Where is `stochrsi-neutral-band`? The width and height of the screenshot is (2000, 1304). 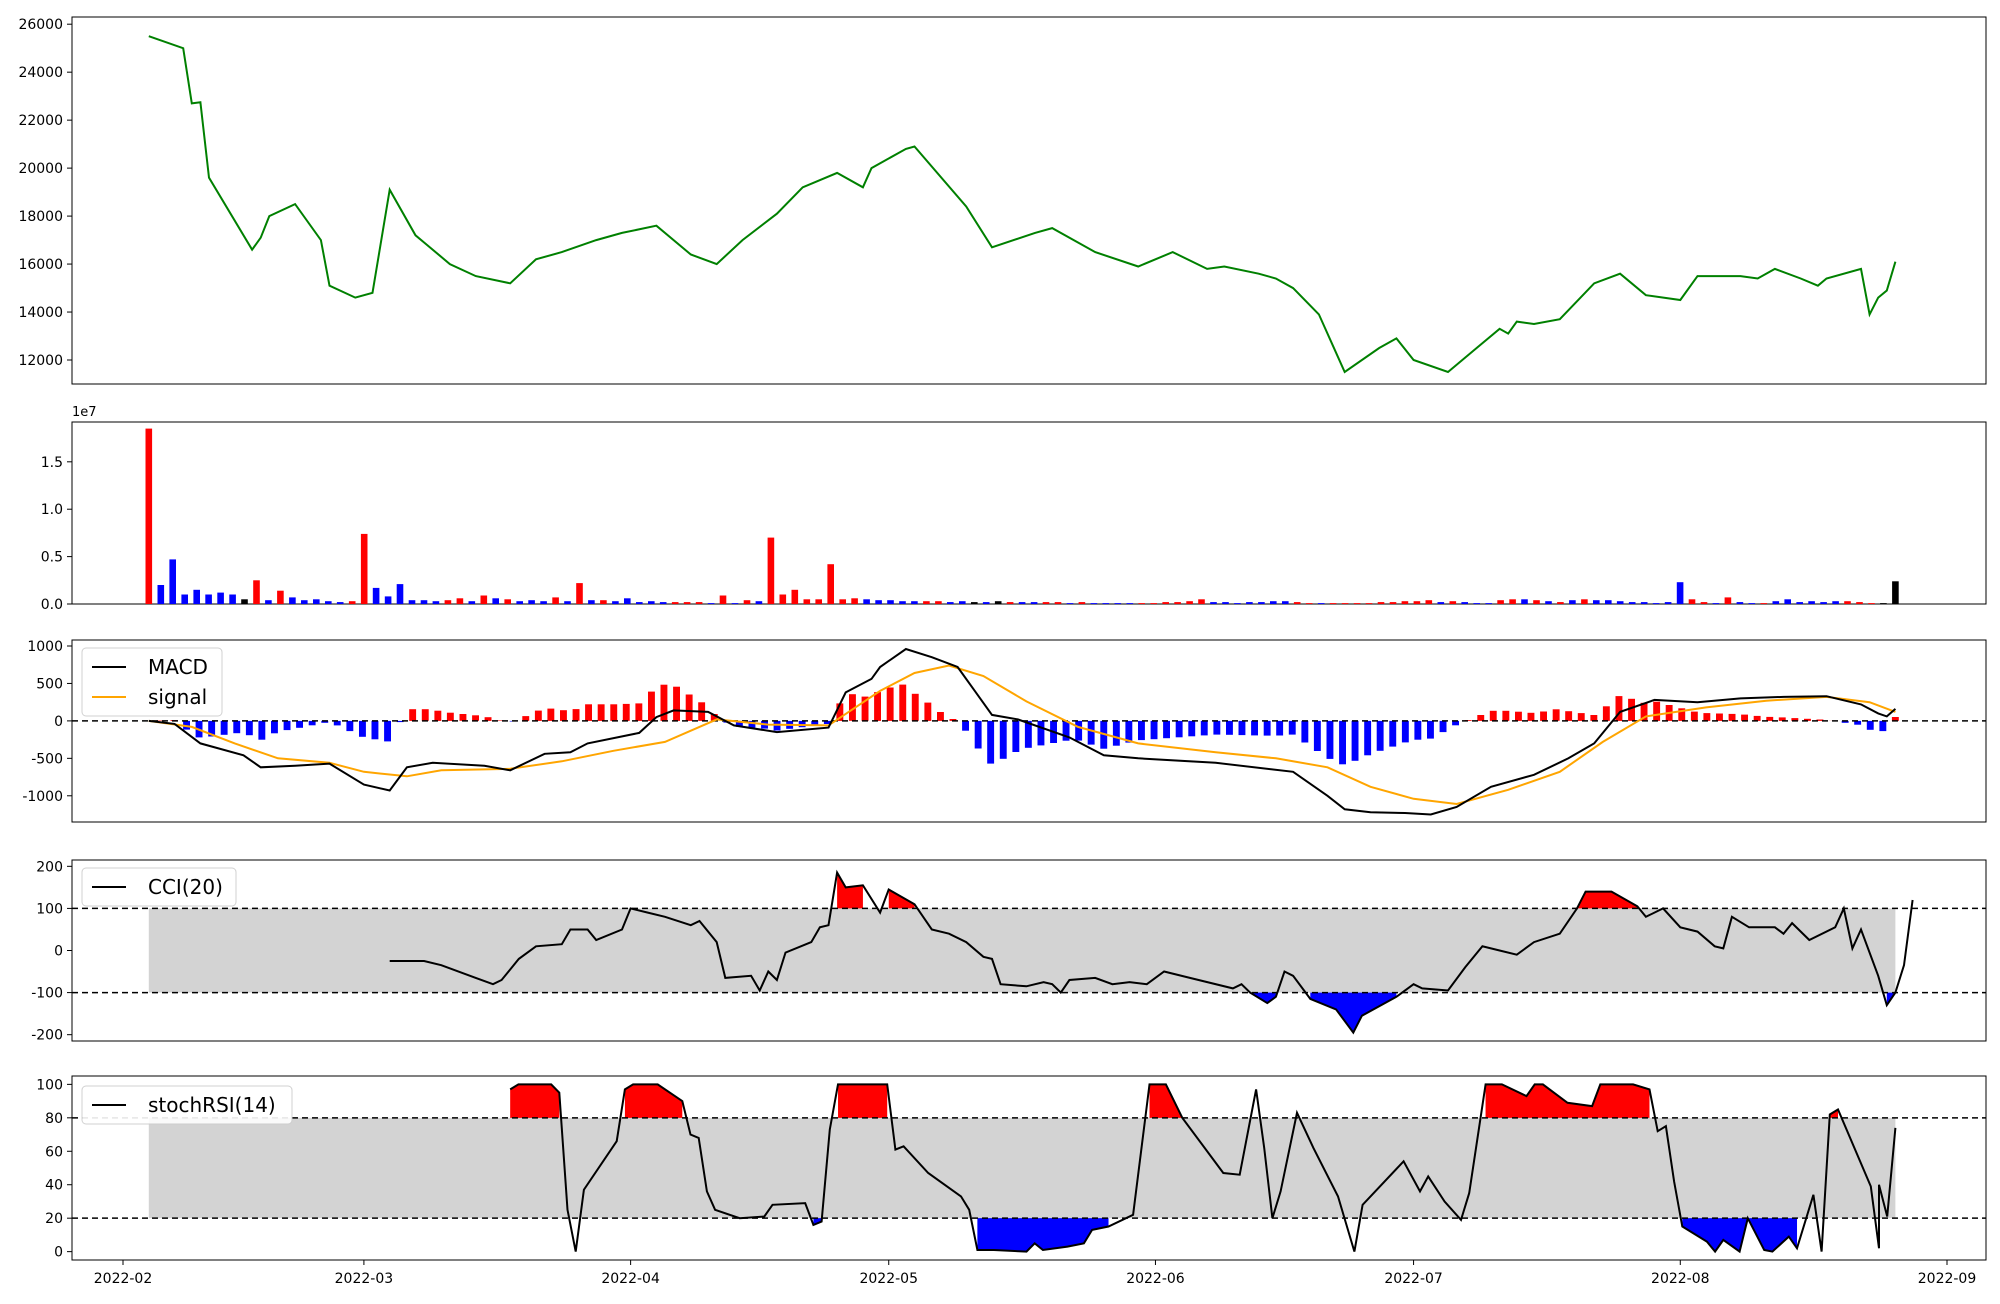
stochrsi-neutral-band is located at coordinates (1022, 1168).